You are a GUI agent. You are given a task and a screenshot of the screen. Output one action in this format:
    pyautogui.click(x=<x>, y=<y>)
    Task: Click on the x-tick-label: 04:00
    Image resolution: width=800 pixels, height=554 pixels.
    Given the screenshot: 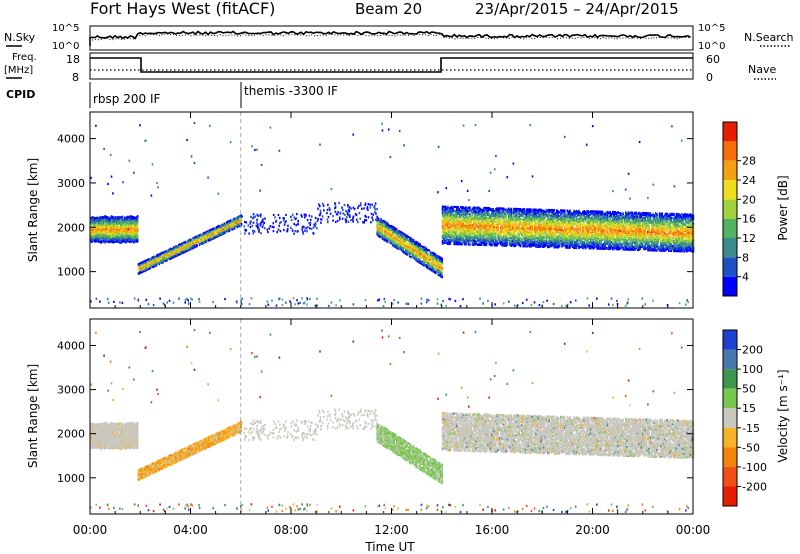 What is the action you would take?
    pyautogui.click(x=190, y=530)
    